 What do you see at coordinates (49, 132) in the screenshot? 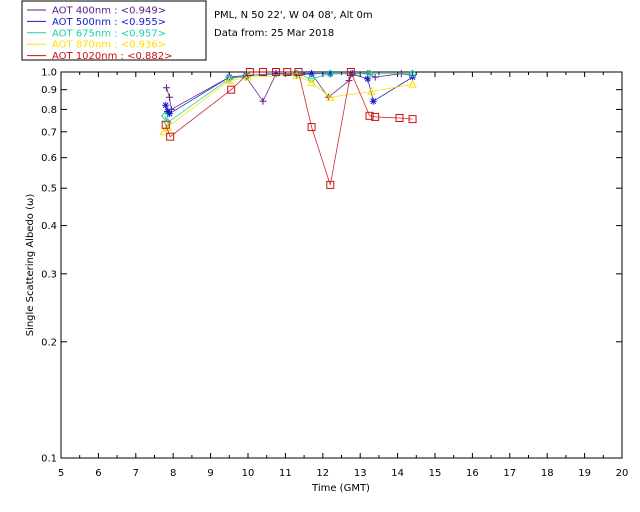
I see `y-tick-label: 0.7` at bounding box center [49, 132].